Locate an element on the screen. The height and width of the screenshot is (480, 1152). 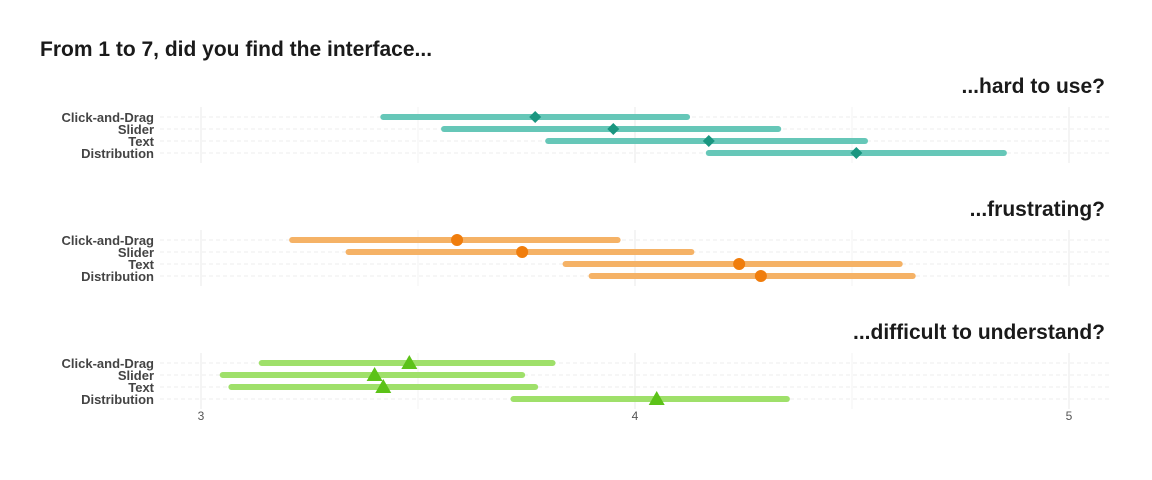
x-tick-label: 3 is located at coordinates (201, 416).